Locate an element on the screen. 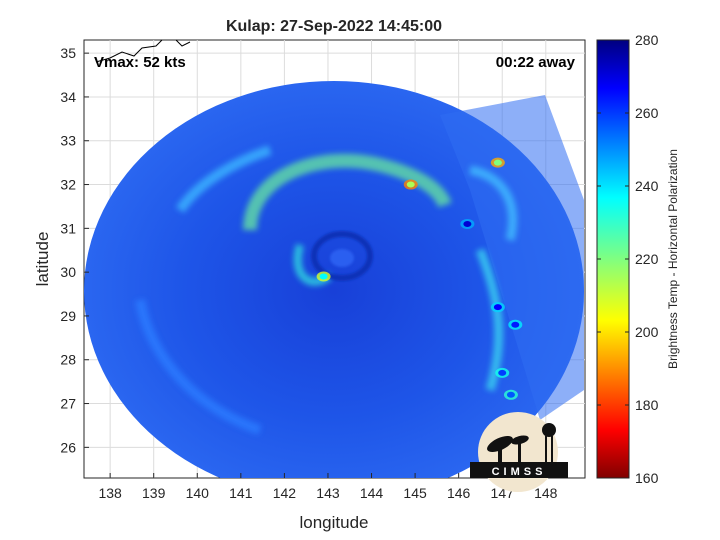 The image size is (720, 540). y-tick-label: 31 is located at coordinates (68, 228).